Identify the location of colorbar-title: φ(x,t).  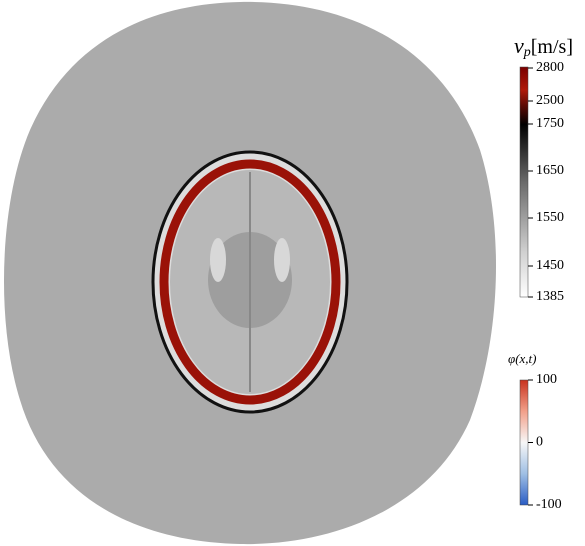
(522, 358).